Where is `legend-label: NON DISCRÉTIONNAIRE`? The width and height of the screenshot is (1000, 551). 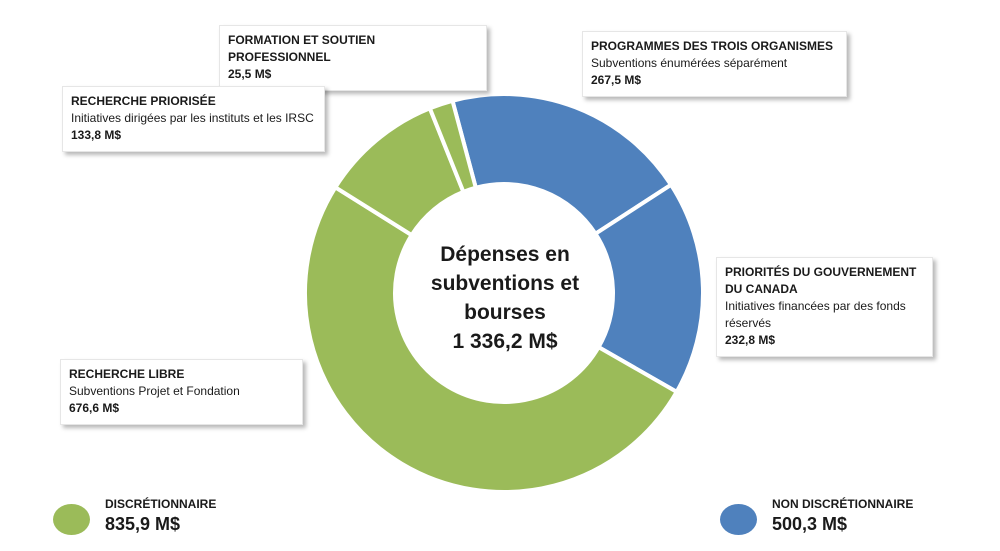 legend-label: NON DISCRÉTIONNAIRE is located at coordinates (843, 504).